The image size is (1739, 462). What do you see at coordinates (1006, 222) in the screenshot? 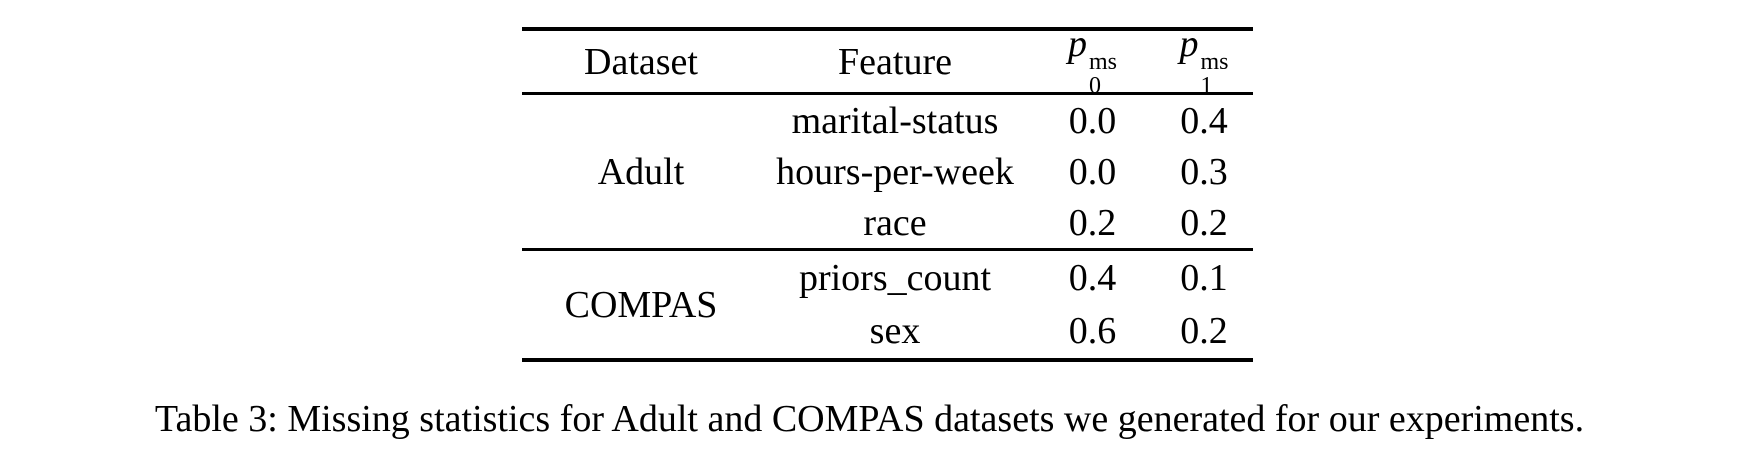
I see `table-row: race 0.2 0.2` at bounding box center [1006, 222].